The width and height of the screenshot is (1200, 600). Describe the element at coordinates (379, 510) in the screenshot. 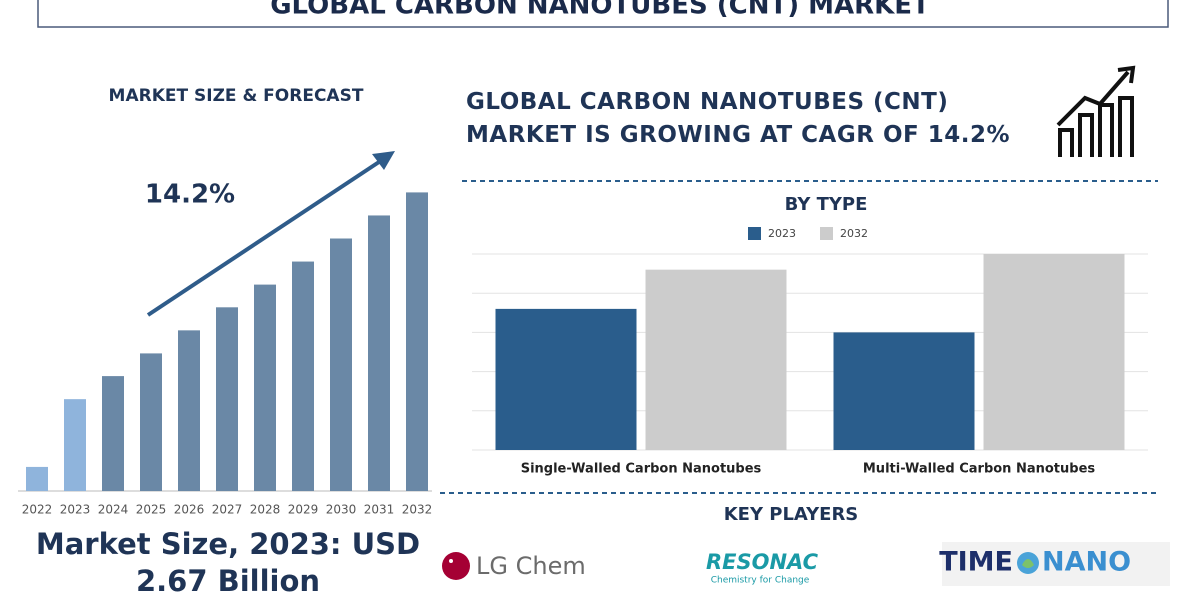

I see `x-tick-label: 2031` at that location.